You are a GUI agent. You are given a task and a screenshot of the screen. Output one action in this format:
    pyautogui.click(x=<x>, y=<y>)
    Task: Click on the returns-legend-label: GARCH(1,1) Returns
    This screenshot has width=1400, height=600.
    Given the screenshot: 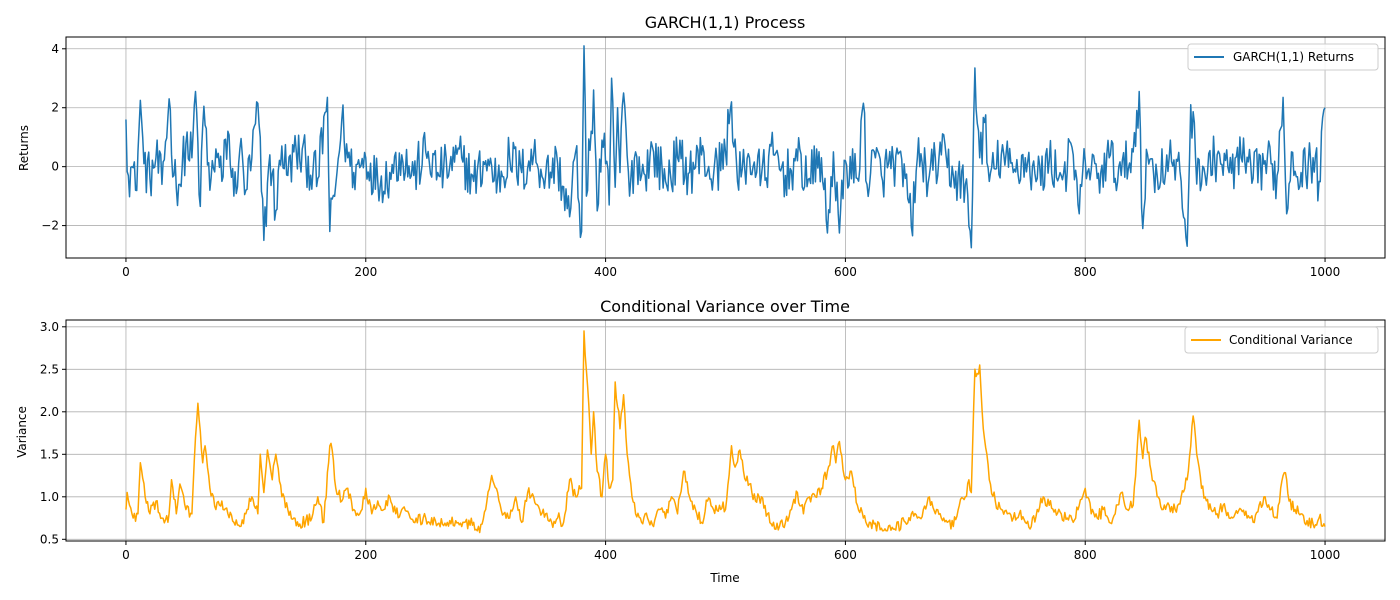 What is the action you would take?
    pyautogui.click(x=1293, y=57)
    